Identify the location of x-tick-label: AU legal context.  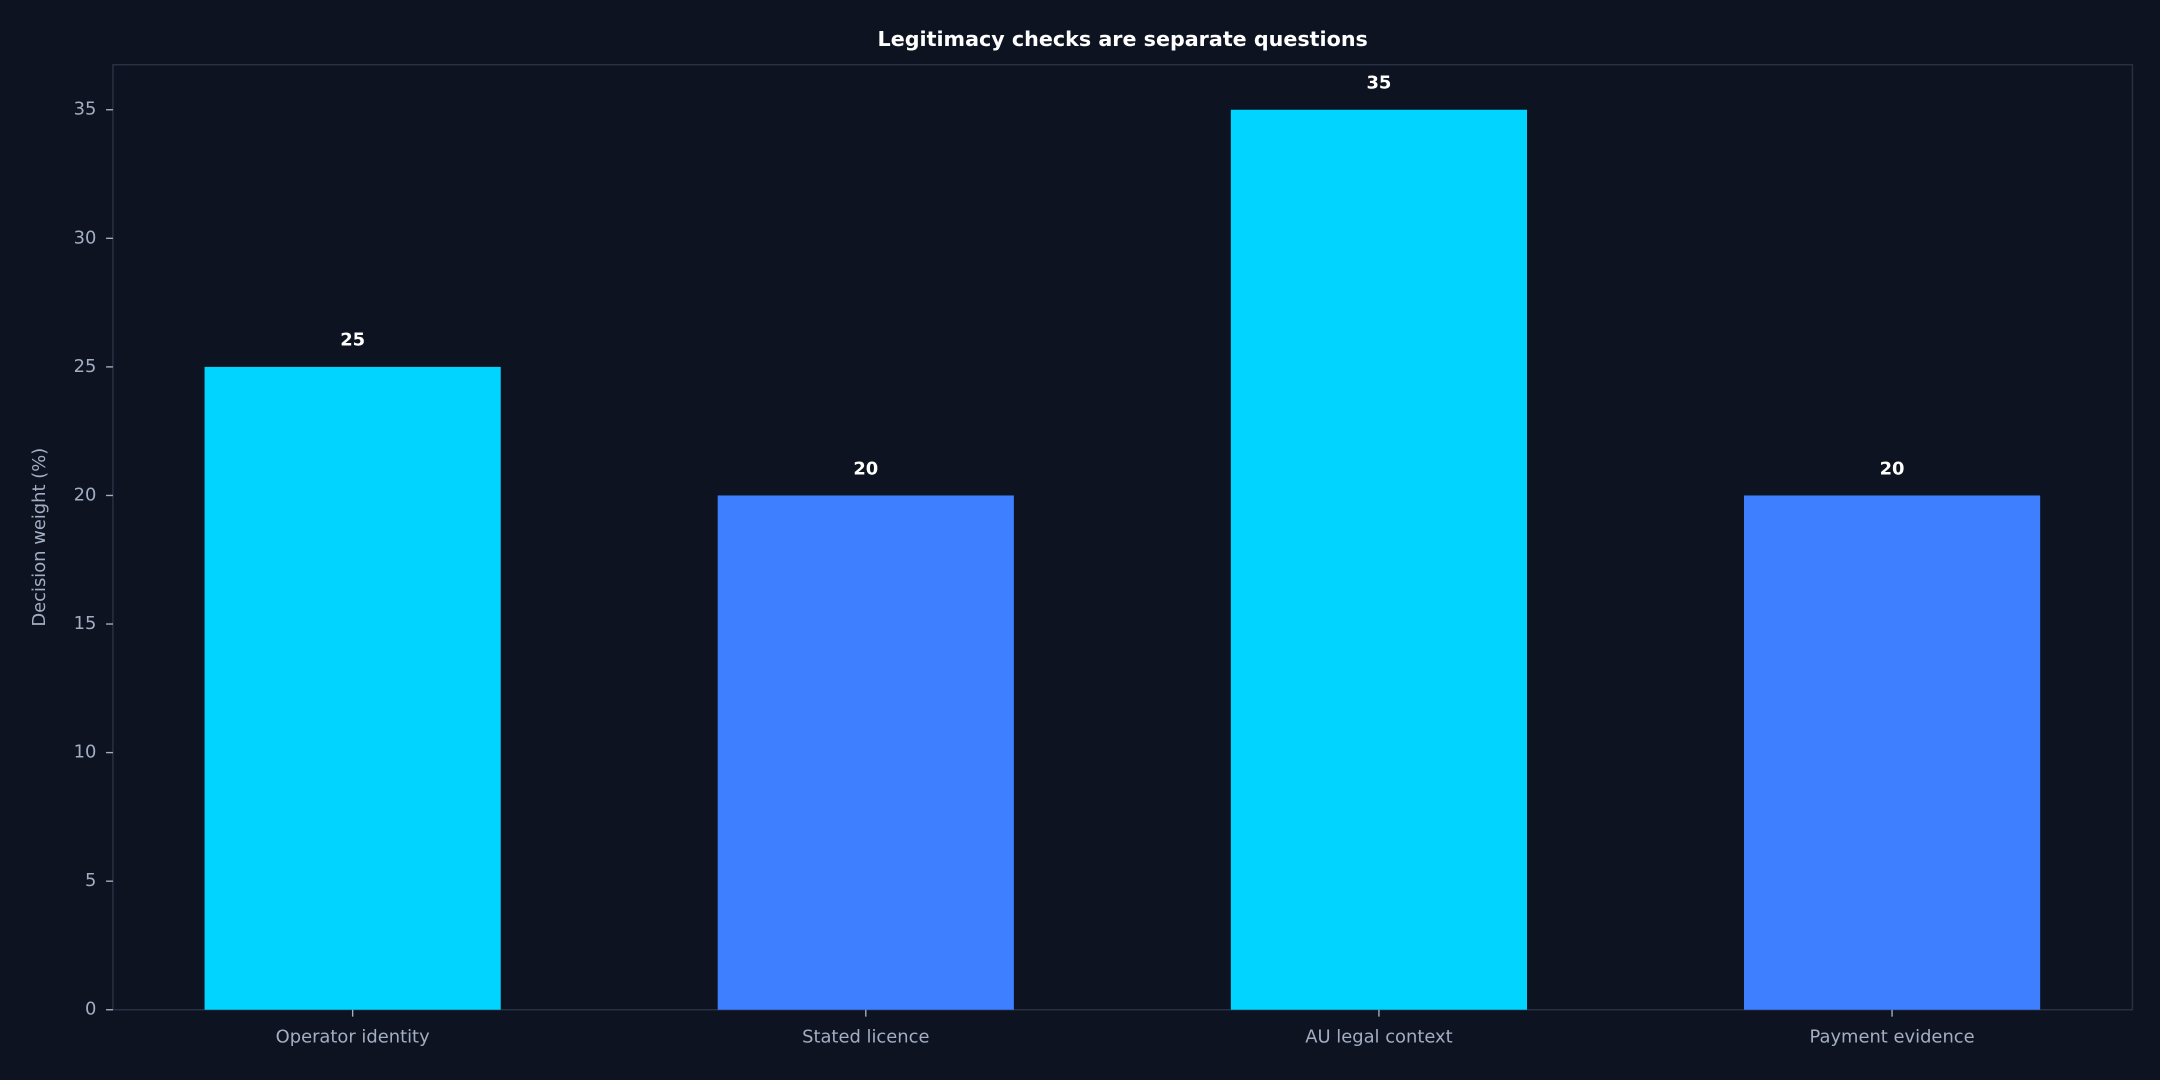
(1378, 1036).